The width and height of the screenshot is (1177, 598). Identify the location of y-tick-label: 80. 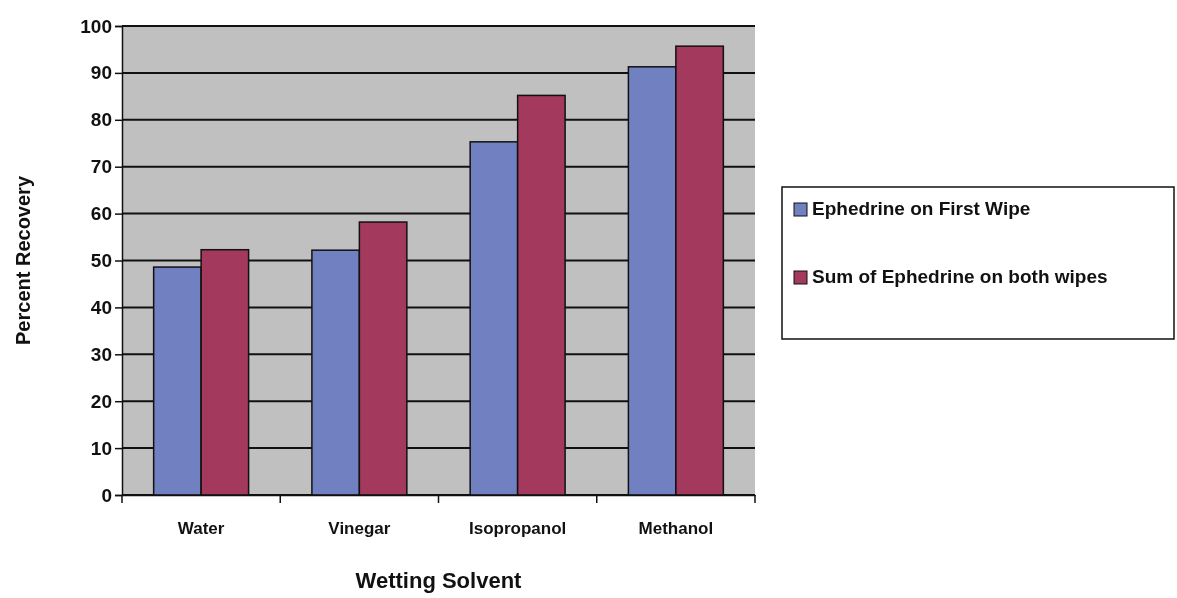
(101, 120).